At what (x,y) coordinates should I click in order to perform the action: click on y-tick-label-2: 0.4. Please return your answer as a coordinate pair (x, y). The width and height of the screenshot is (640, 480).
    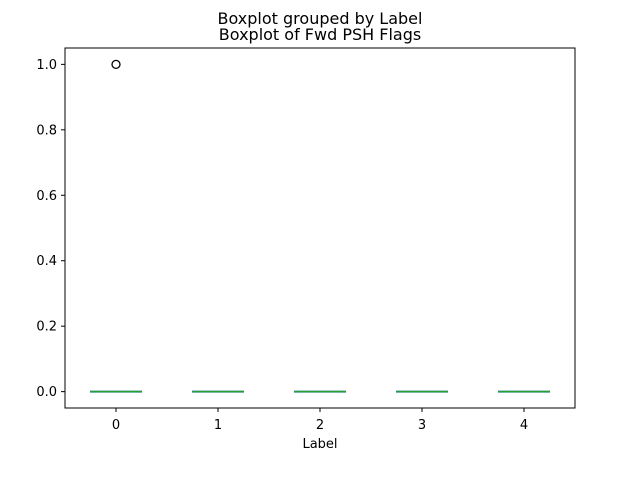
    Looking at the image, I should click on (46, 261).